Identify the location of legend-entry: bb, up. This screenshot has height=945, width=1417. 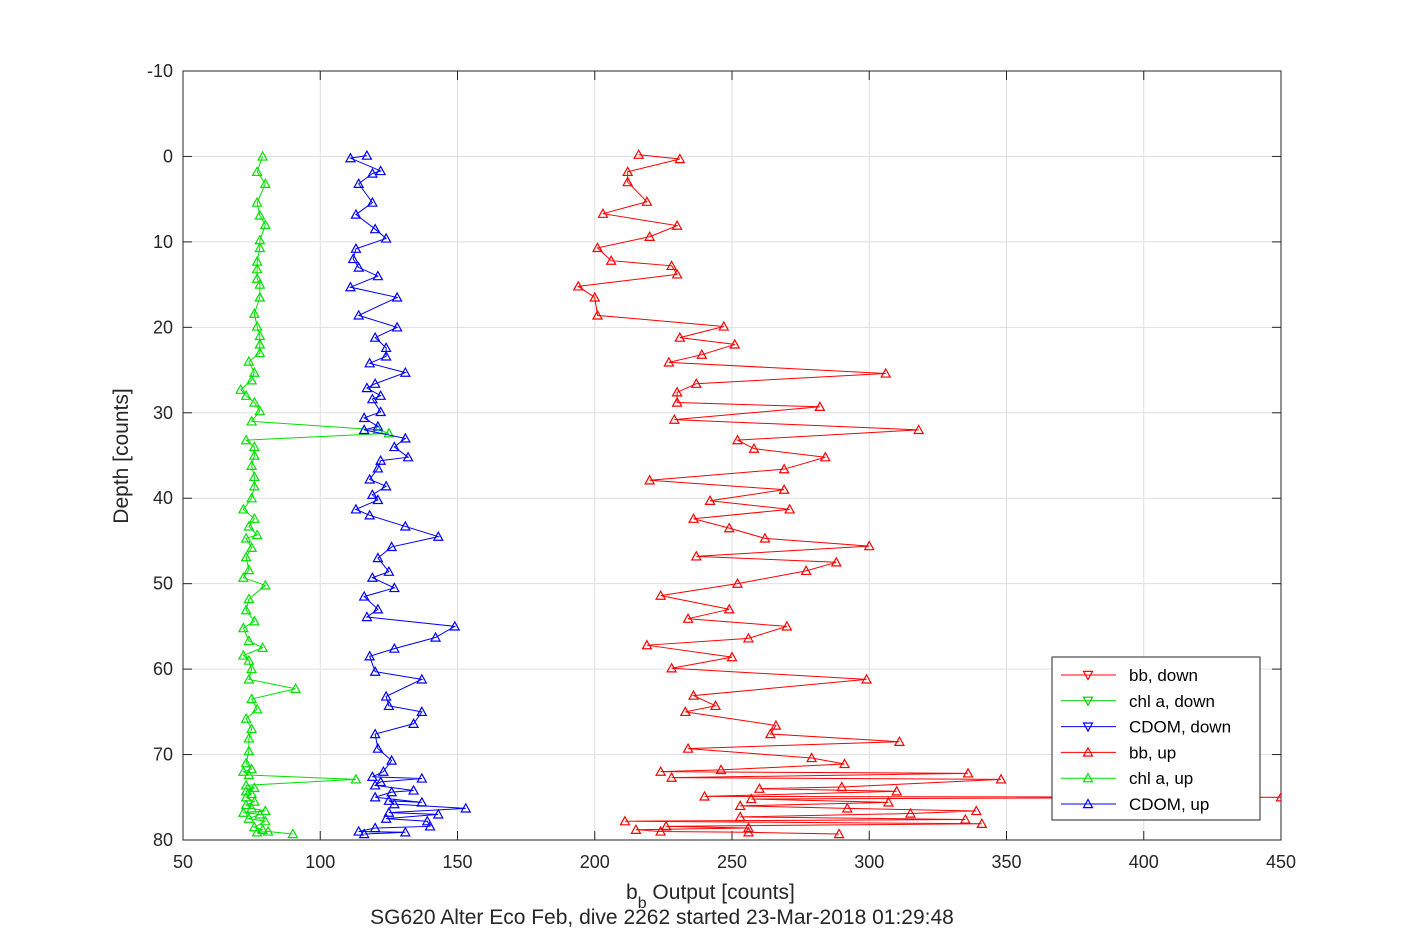
(1152, 752).